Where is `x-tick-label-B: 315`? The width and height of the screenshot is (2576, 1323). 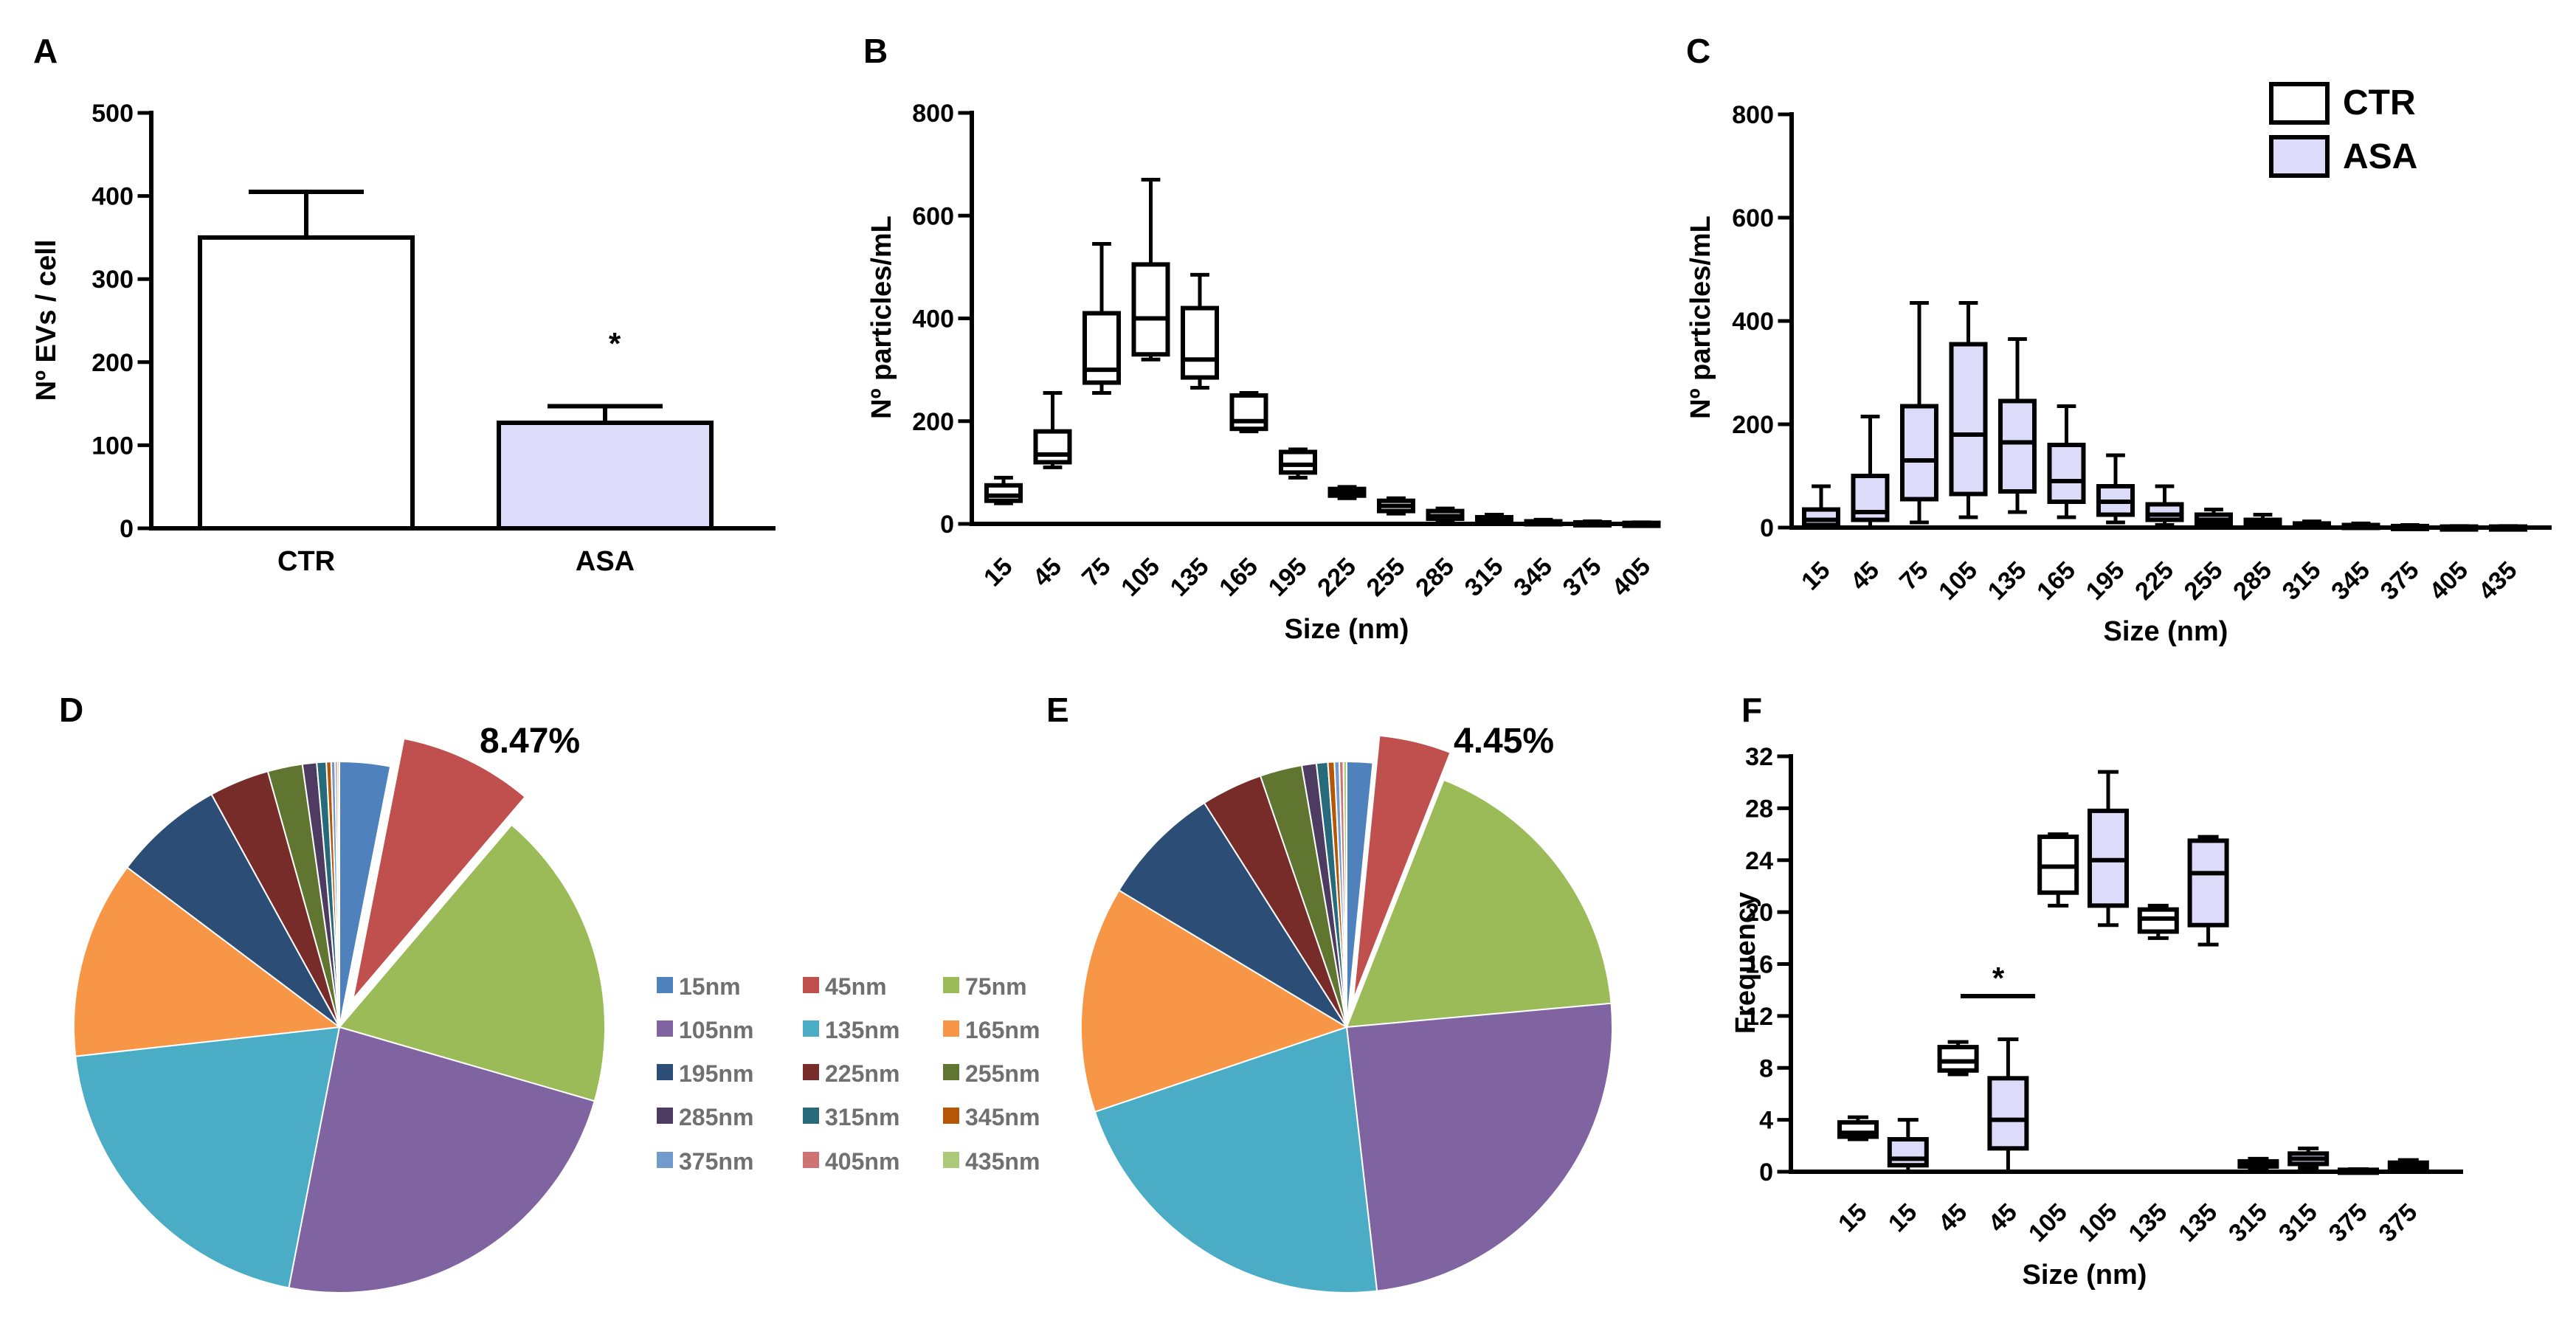
x-tick-label-B: 315 is located at coordinates (1484, 577).